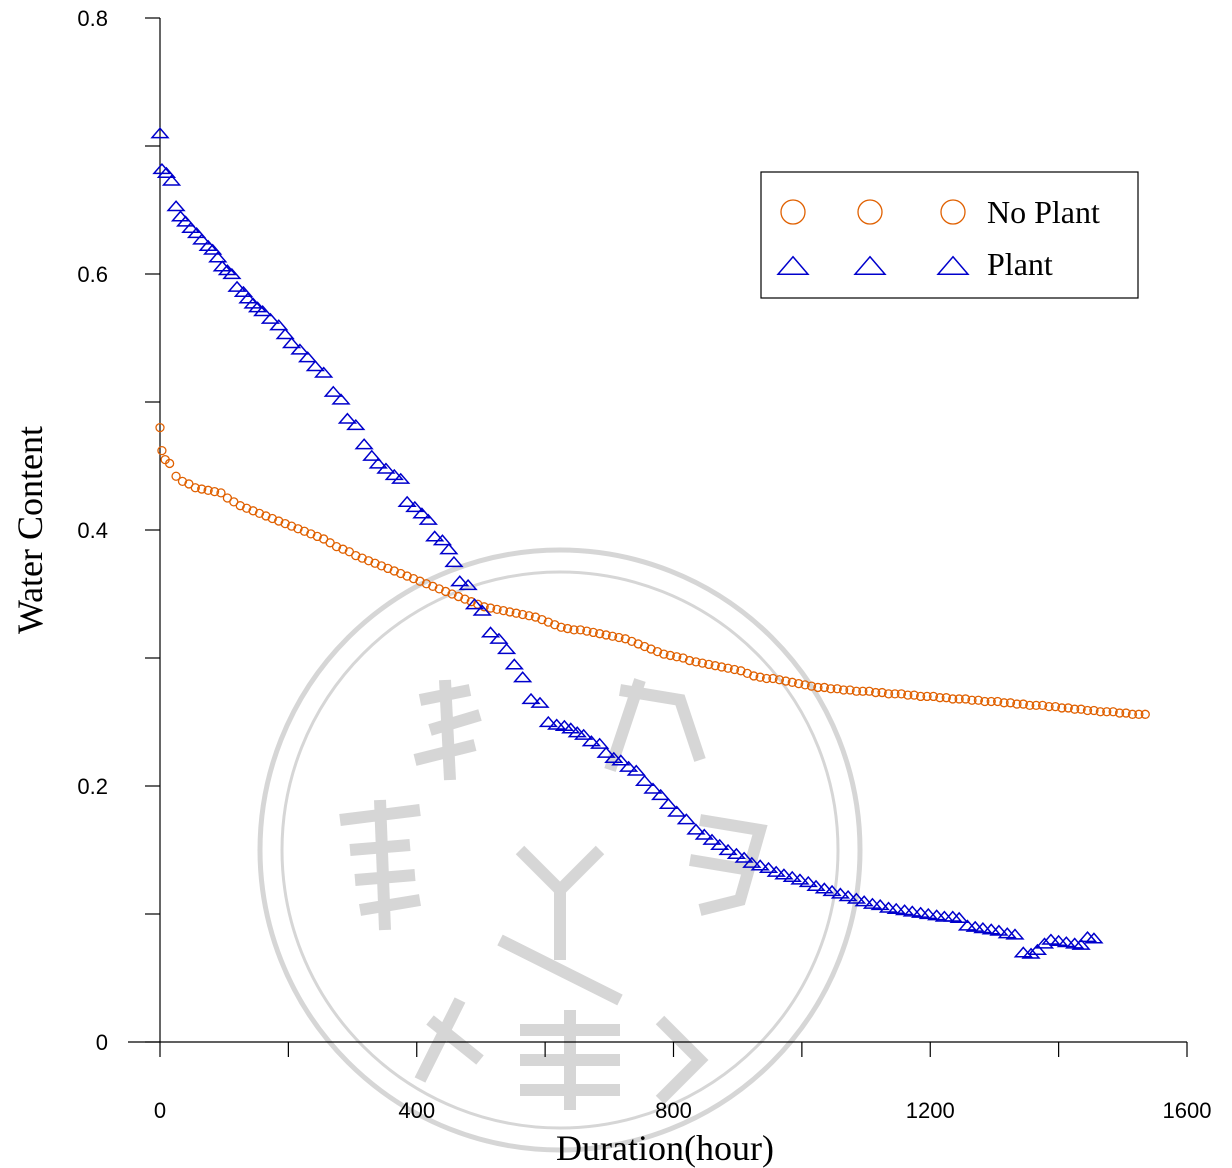 Image resolution: width=1232 pixels, height=1168 pixels. Describe the element at coordinates (92, 18) in the screenshot. I see `y-tick-label: 0.8` at that location.